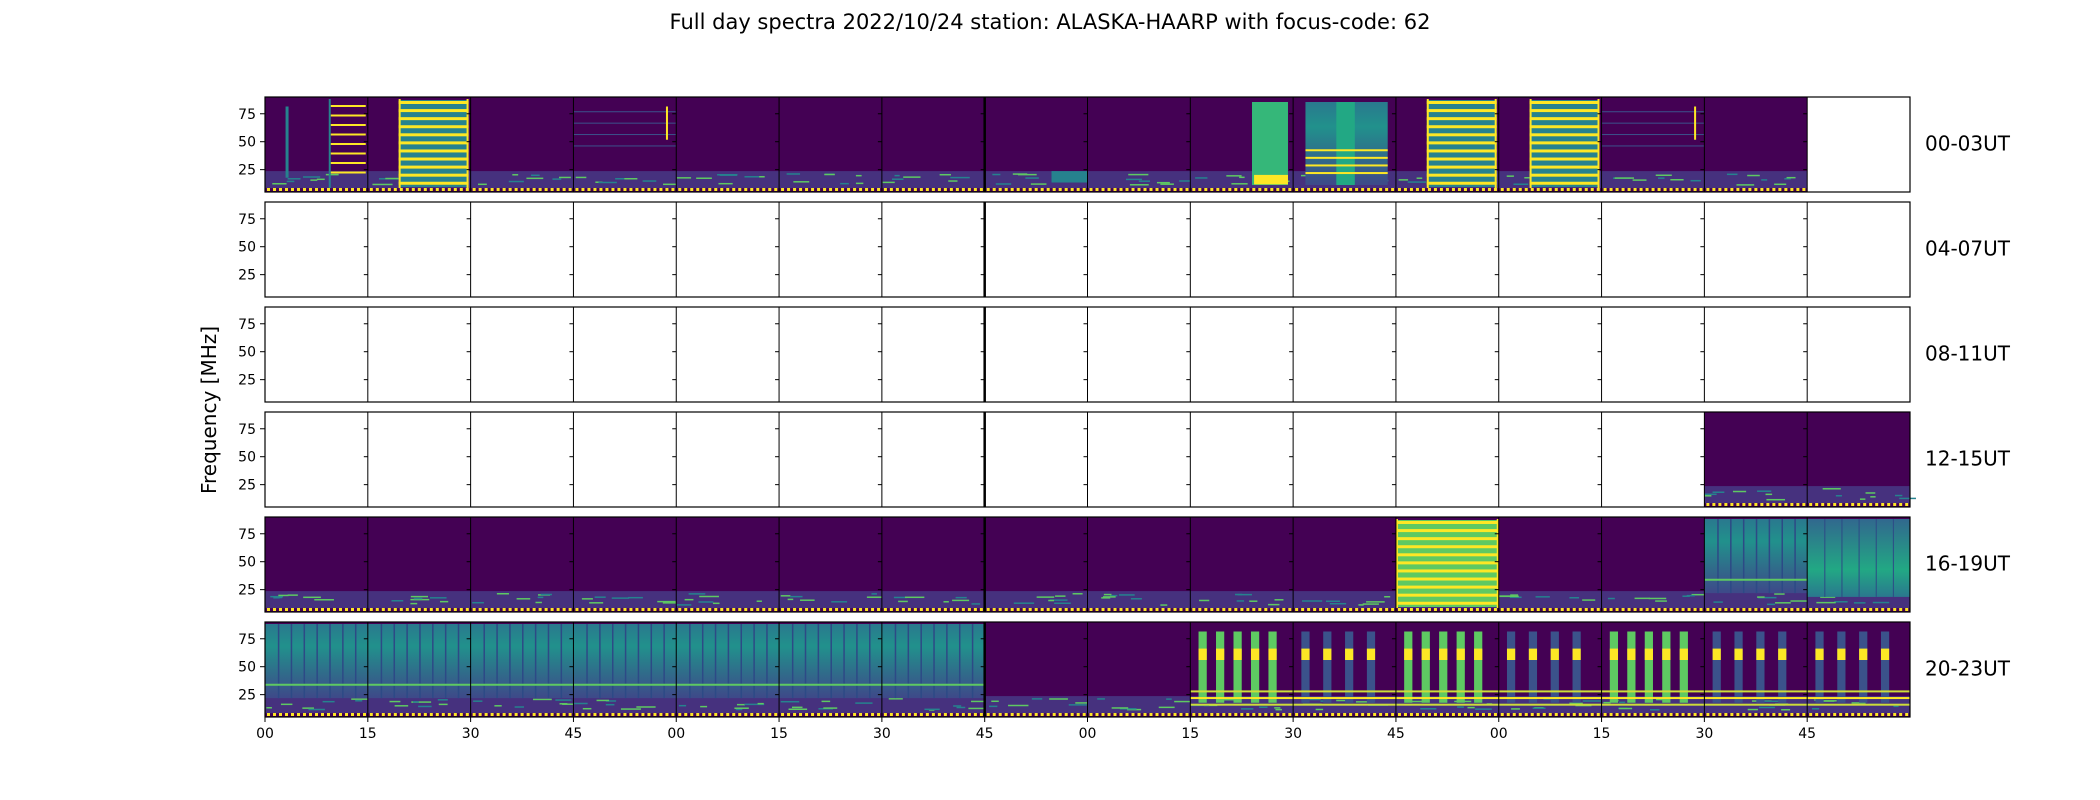 The height and width of the screenshot is (800, 2100). I want to click on y-tick-label: 50, so click(247, 143).